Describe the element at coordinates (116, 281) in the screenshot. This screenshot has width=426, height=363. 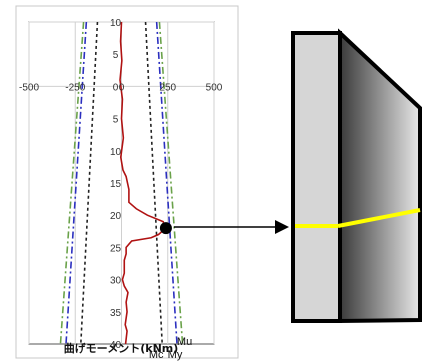
I see `y-tick-label: 30` at that location.